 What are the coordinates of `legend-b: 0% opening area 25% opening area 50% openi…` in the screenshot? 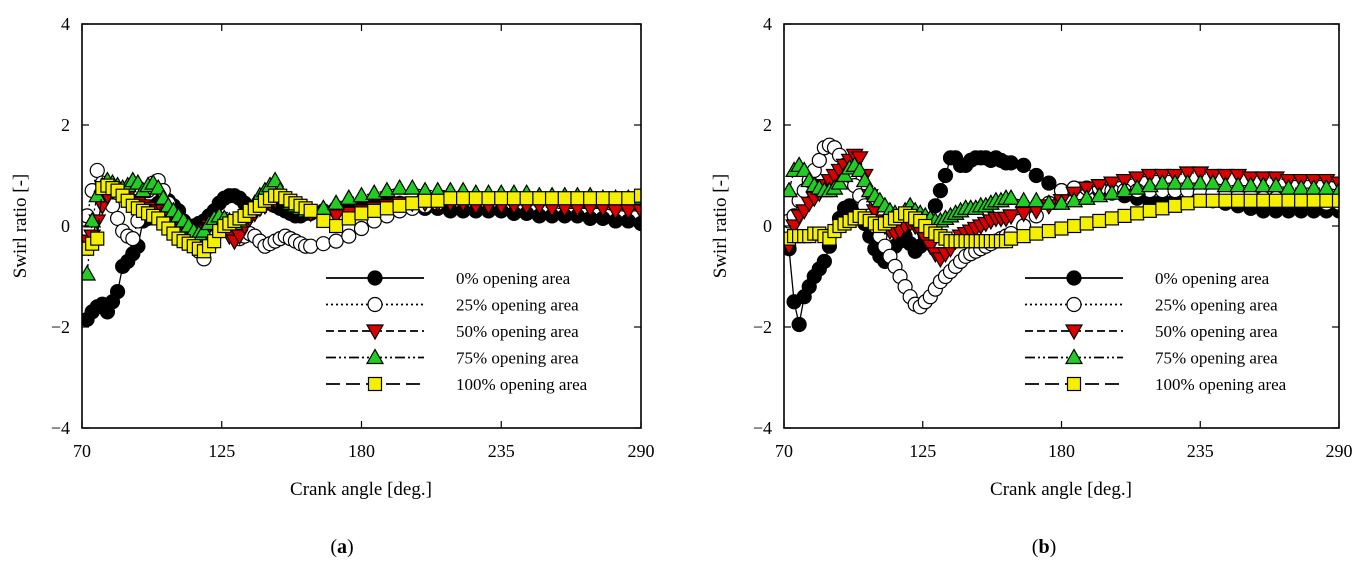 It's located at (1156, 331).